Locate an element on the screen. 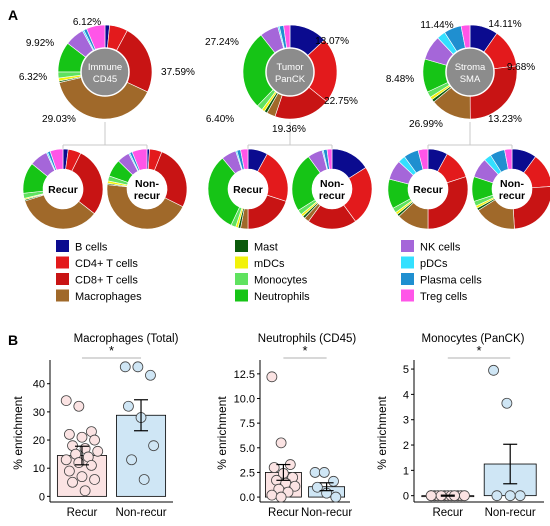  center-label: CD45 is located at coordinates (105, 79).